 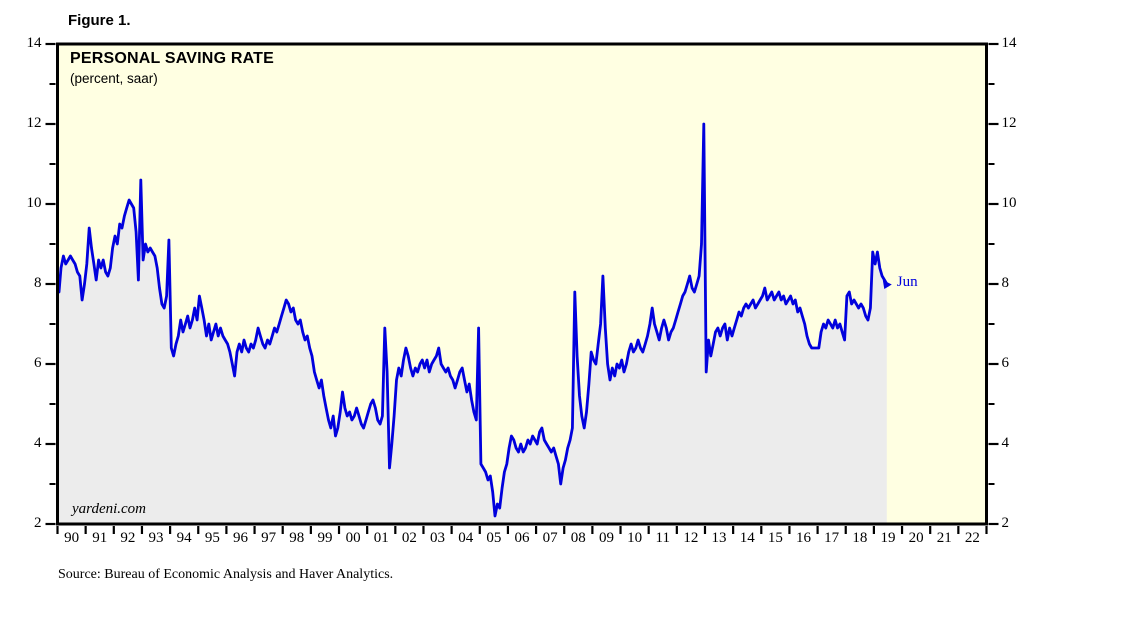 I want to click on y-axis-label-right: 8, so click(x=1005, y=283).